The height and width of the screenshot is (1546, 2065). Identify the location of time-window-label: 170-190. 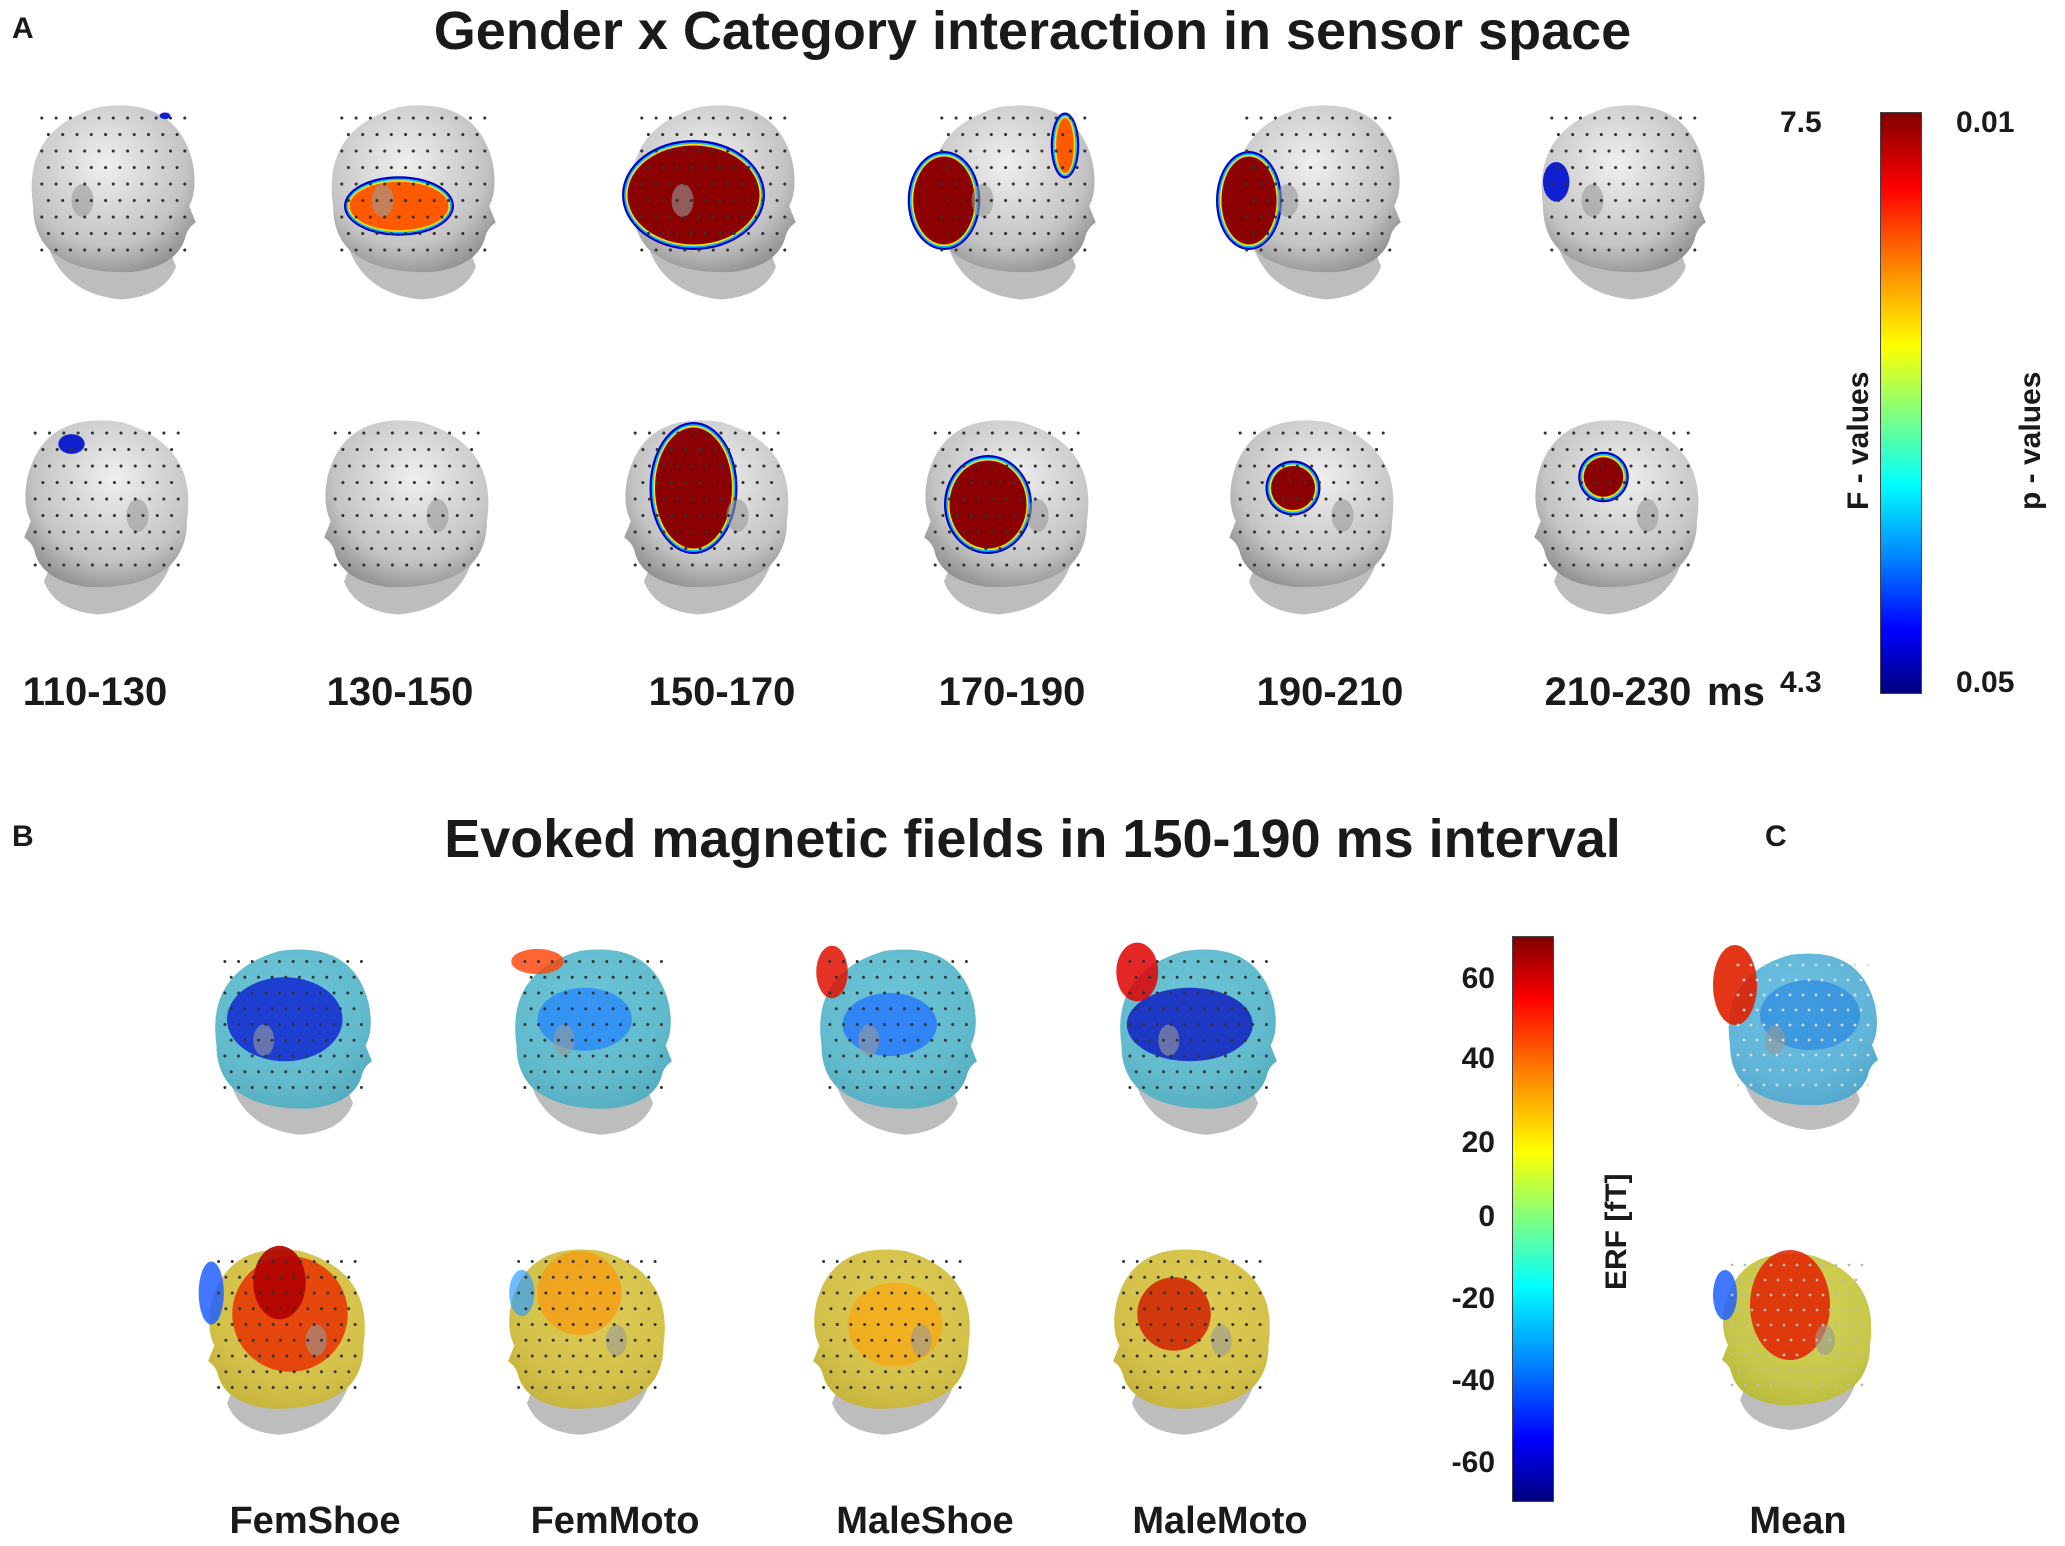
(1012, 692).